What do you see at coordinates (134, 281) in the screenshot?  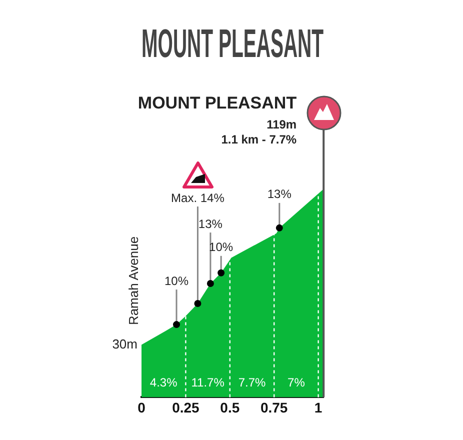 I see `text: Ramah Avenue` at bounding box center [134, 281].